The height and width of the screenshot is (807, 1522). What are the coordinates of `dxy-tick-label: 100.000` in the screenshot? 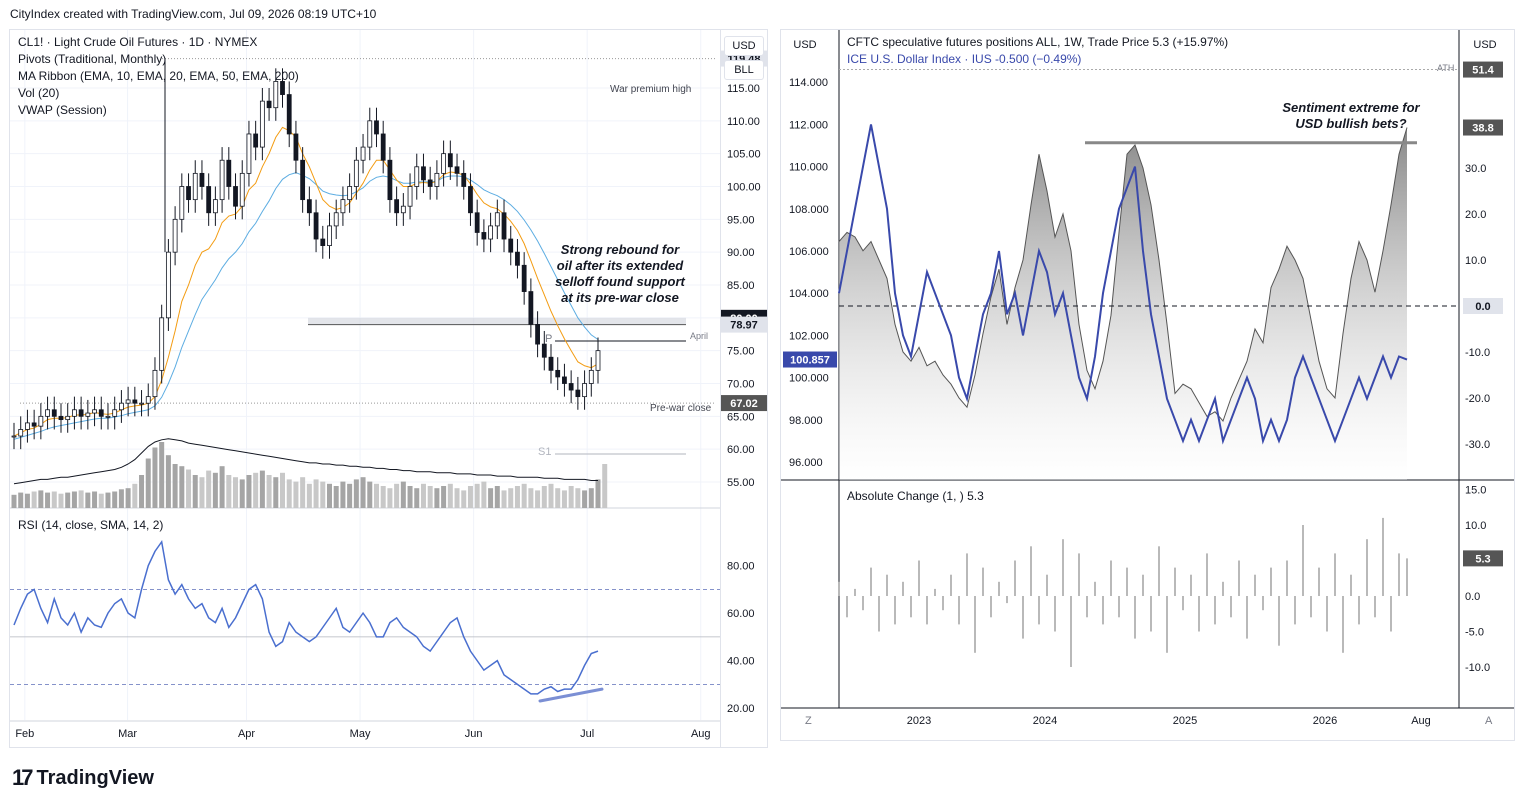 It's located at (809, 379).